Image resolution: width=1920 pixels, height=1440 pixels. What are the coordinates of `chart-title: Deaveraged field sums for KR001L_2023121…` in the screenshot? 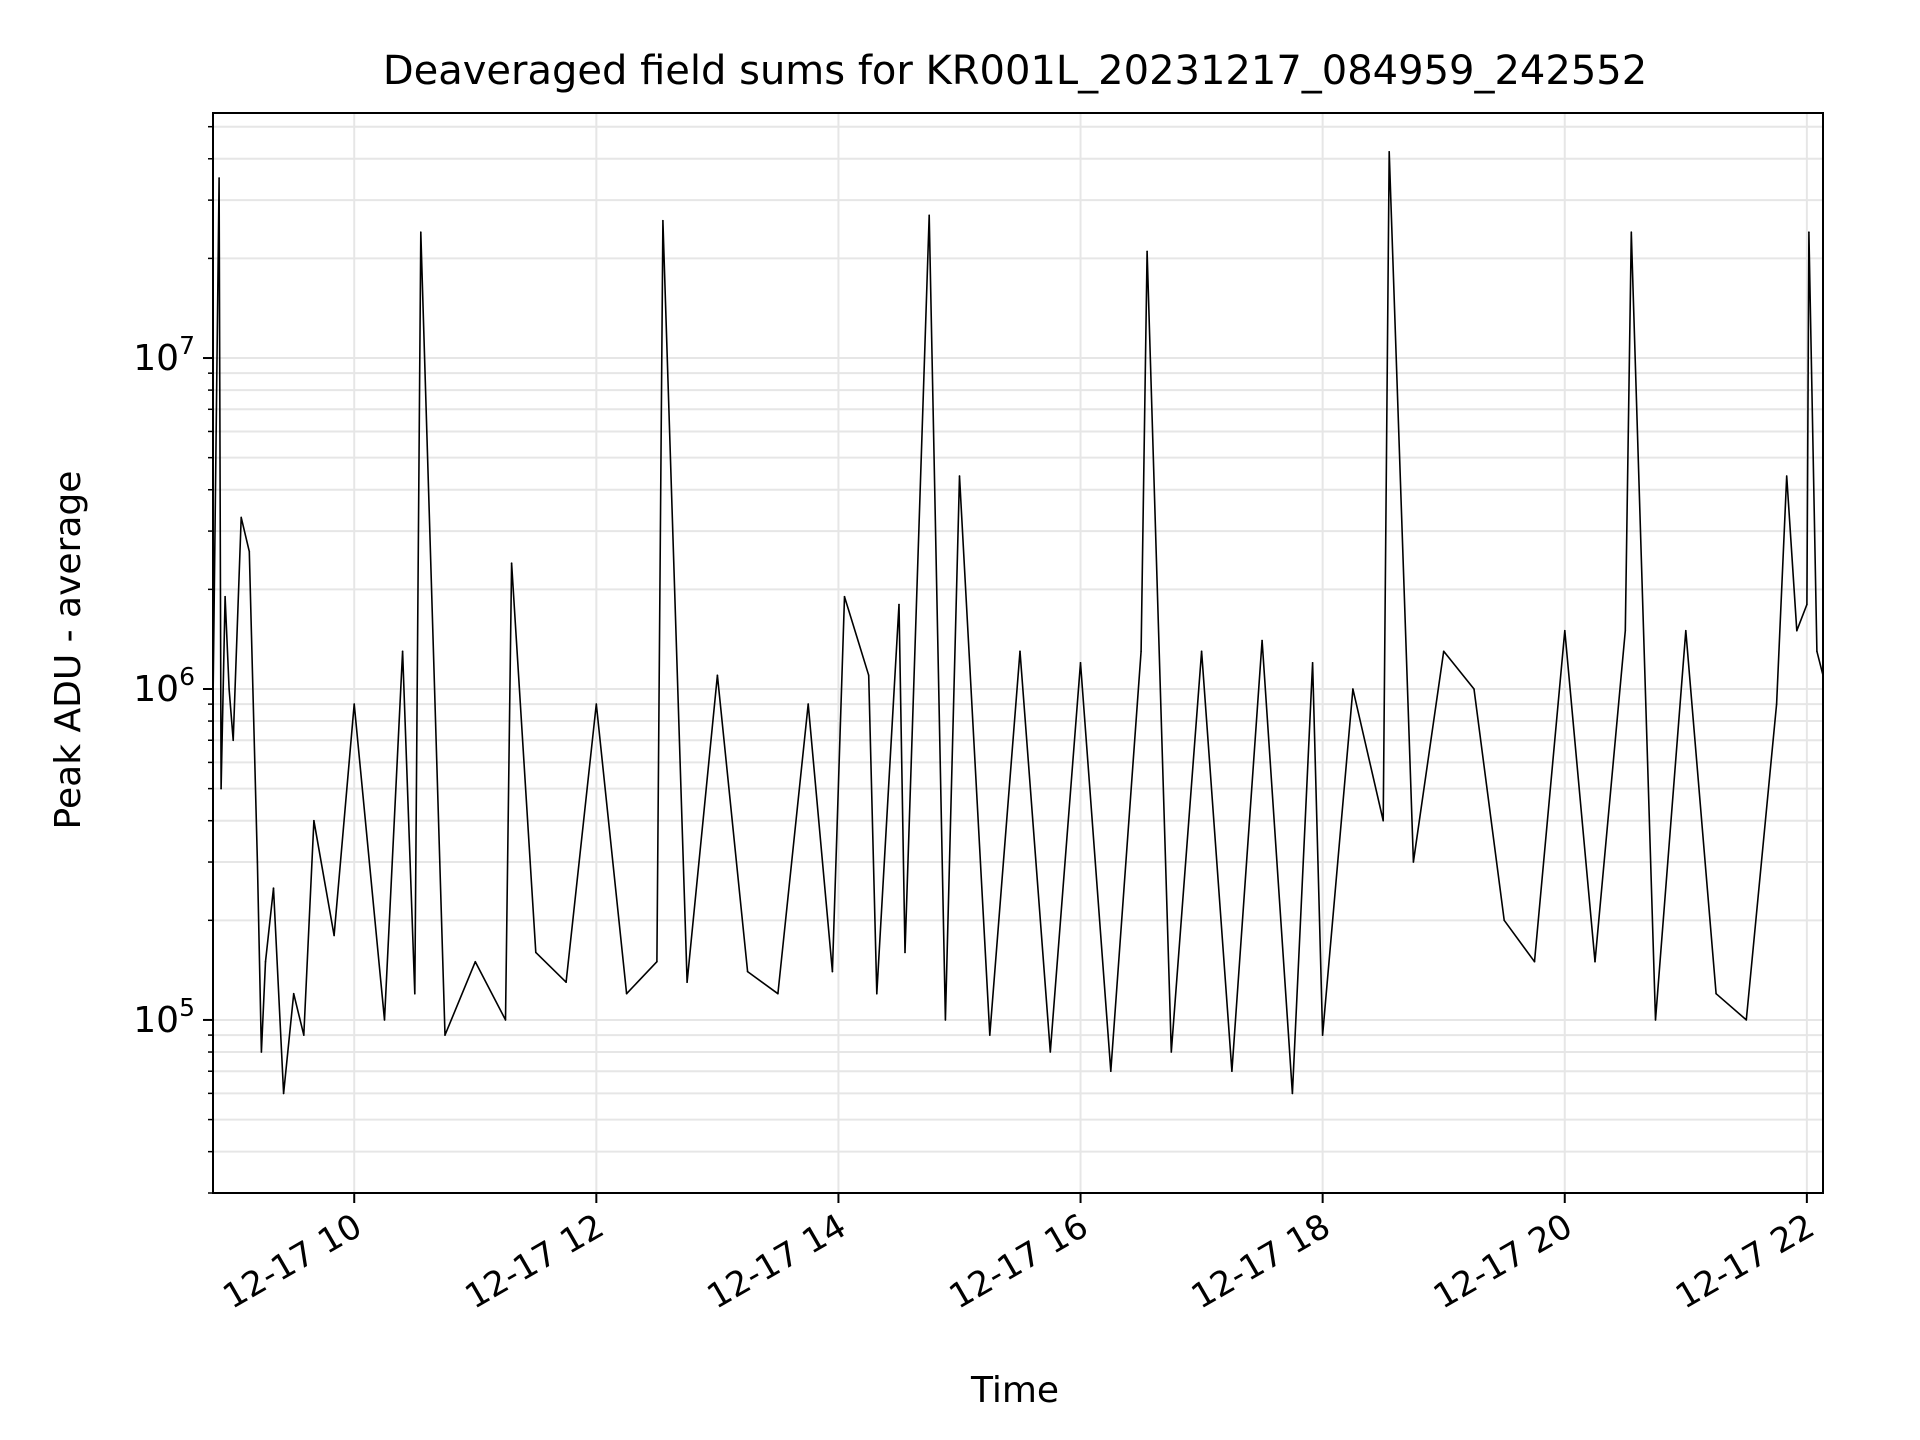 It's located at (1015, 71).